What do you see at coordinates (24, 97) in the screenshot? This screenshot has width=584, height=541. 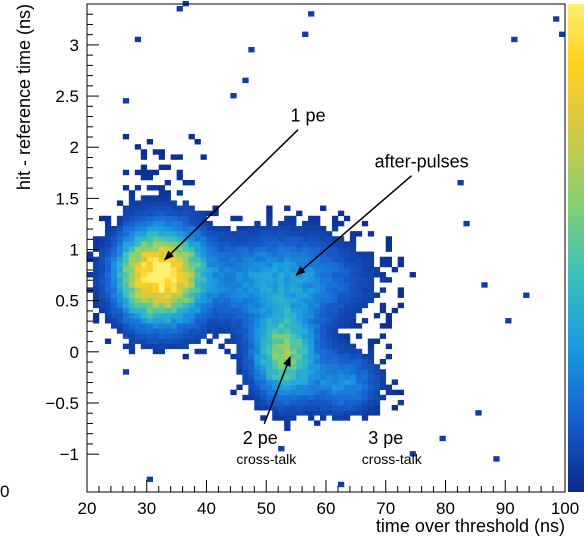 I see `y-axis-title: hit - reference time (ns)` at bounding box center [24, 97].